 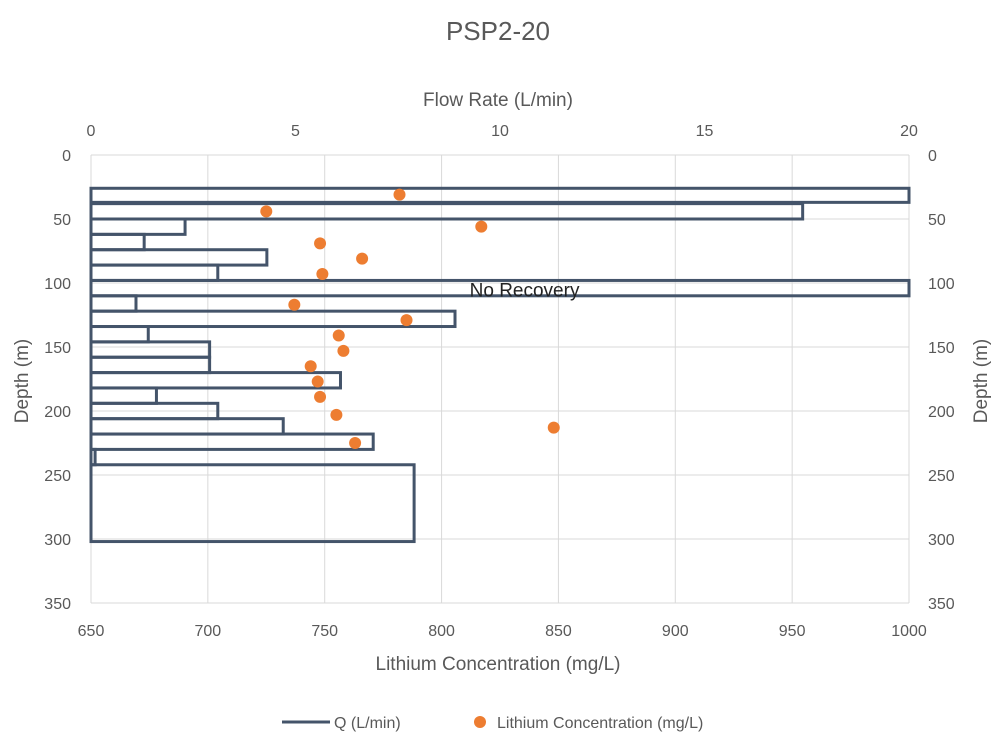 What do you see at coordinates (91, 631) in the screenshot?
I see `bottom-tick-label: 650` at bounding box center [91, 631].